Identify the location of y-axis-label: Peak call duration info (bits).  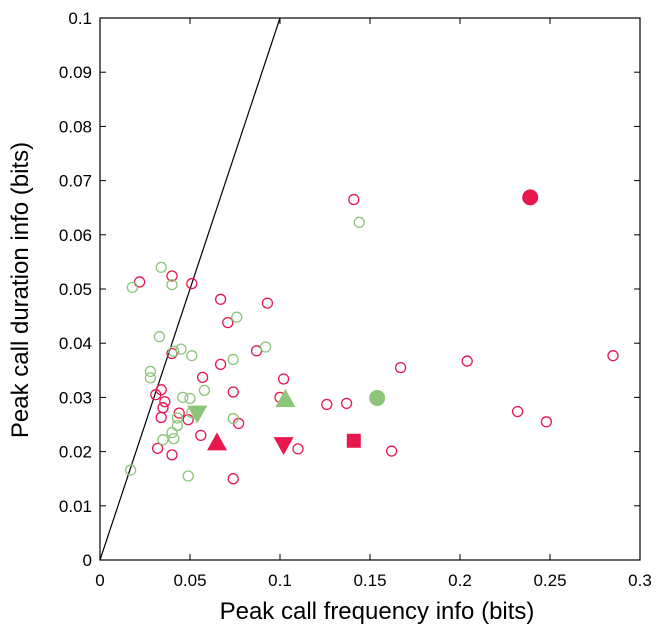
(20, 290).